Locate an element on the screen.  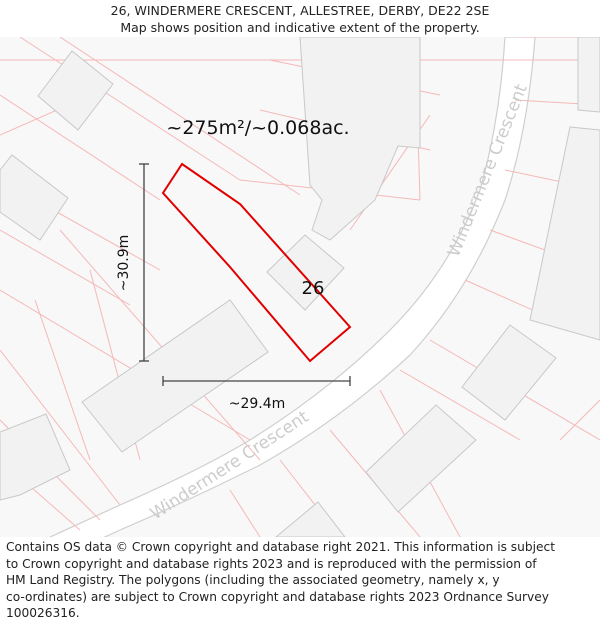
copyright-line: 100026316. is located at coordinates (43, 613).